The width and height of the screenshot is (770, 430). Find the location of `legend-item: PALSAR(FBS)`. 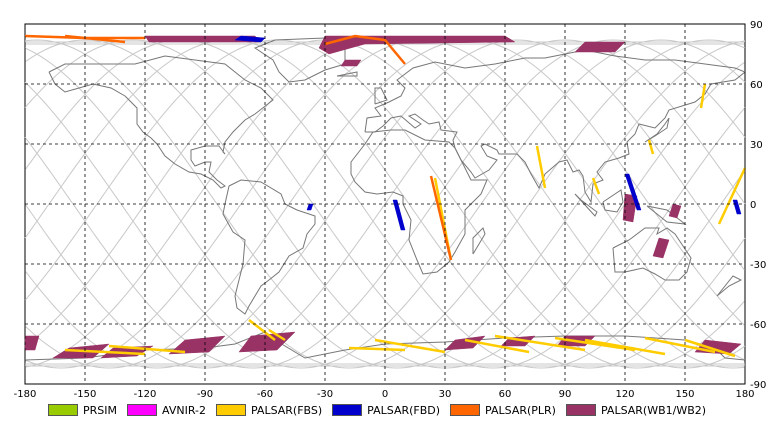

legend-item: PALSAR(FBS) is located at coordinates (269, 410).